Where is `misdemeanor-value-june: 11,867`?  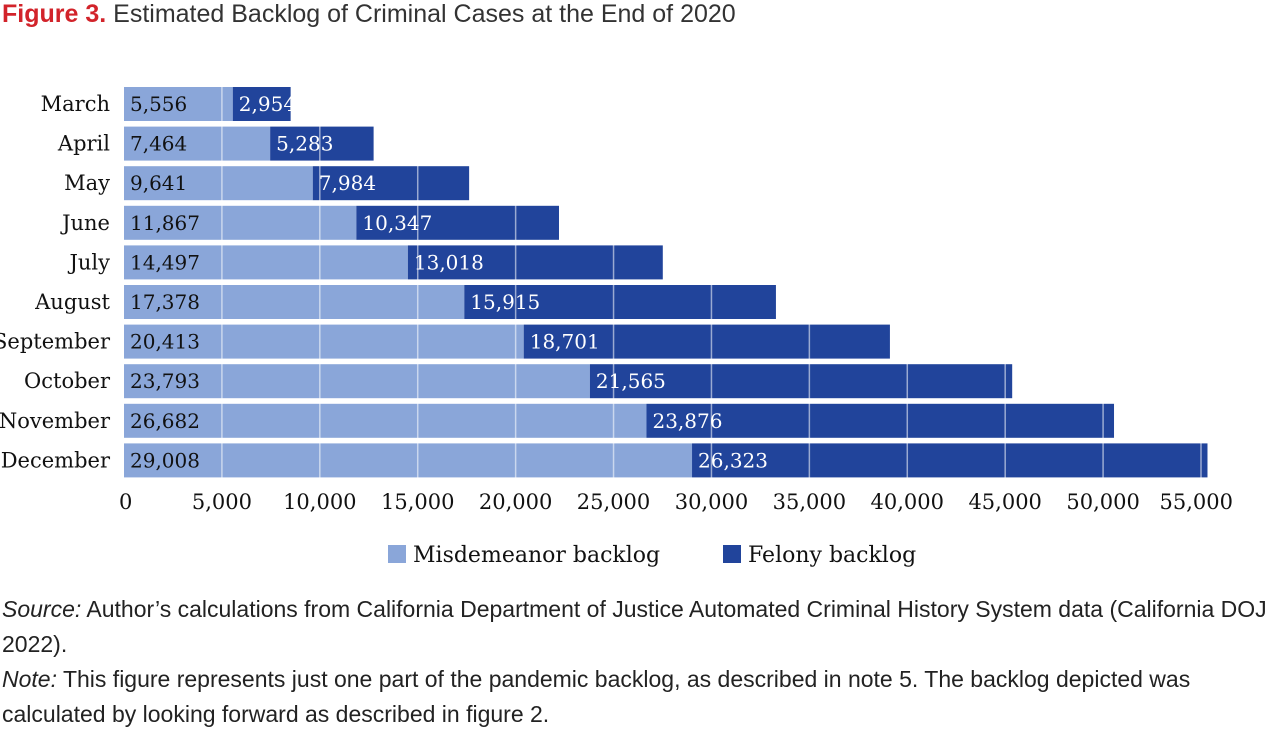
misdemeanor-value-june: 11,867 is located at coordinates (165, 223).